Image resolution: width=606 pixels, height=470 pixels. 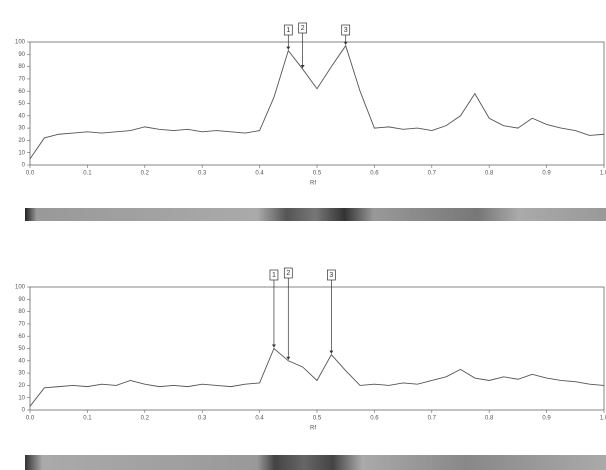 What do you see at coordinates (317, 377) in the screenshot?
I see `data-line` at bounding box center [317, 377].